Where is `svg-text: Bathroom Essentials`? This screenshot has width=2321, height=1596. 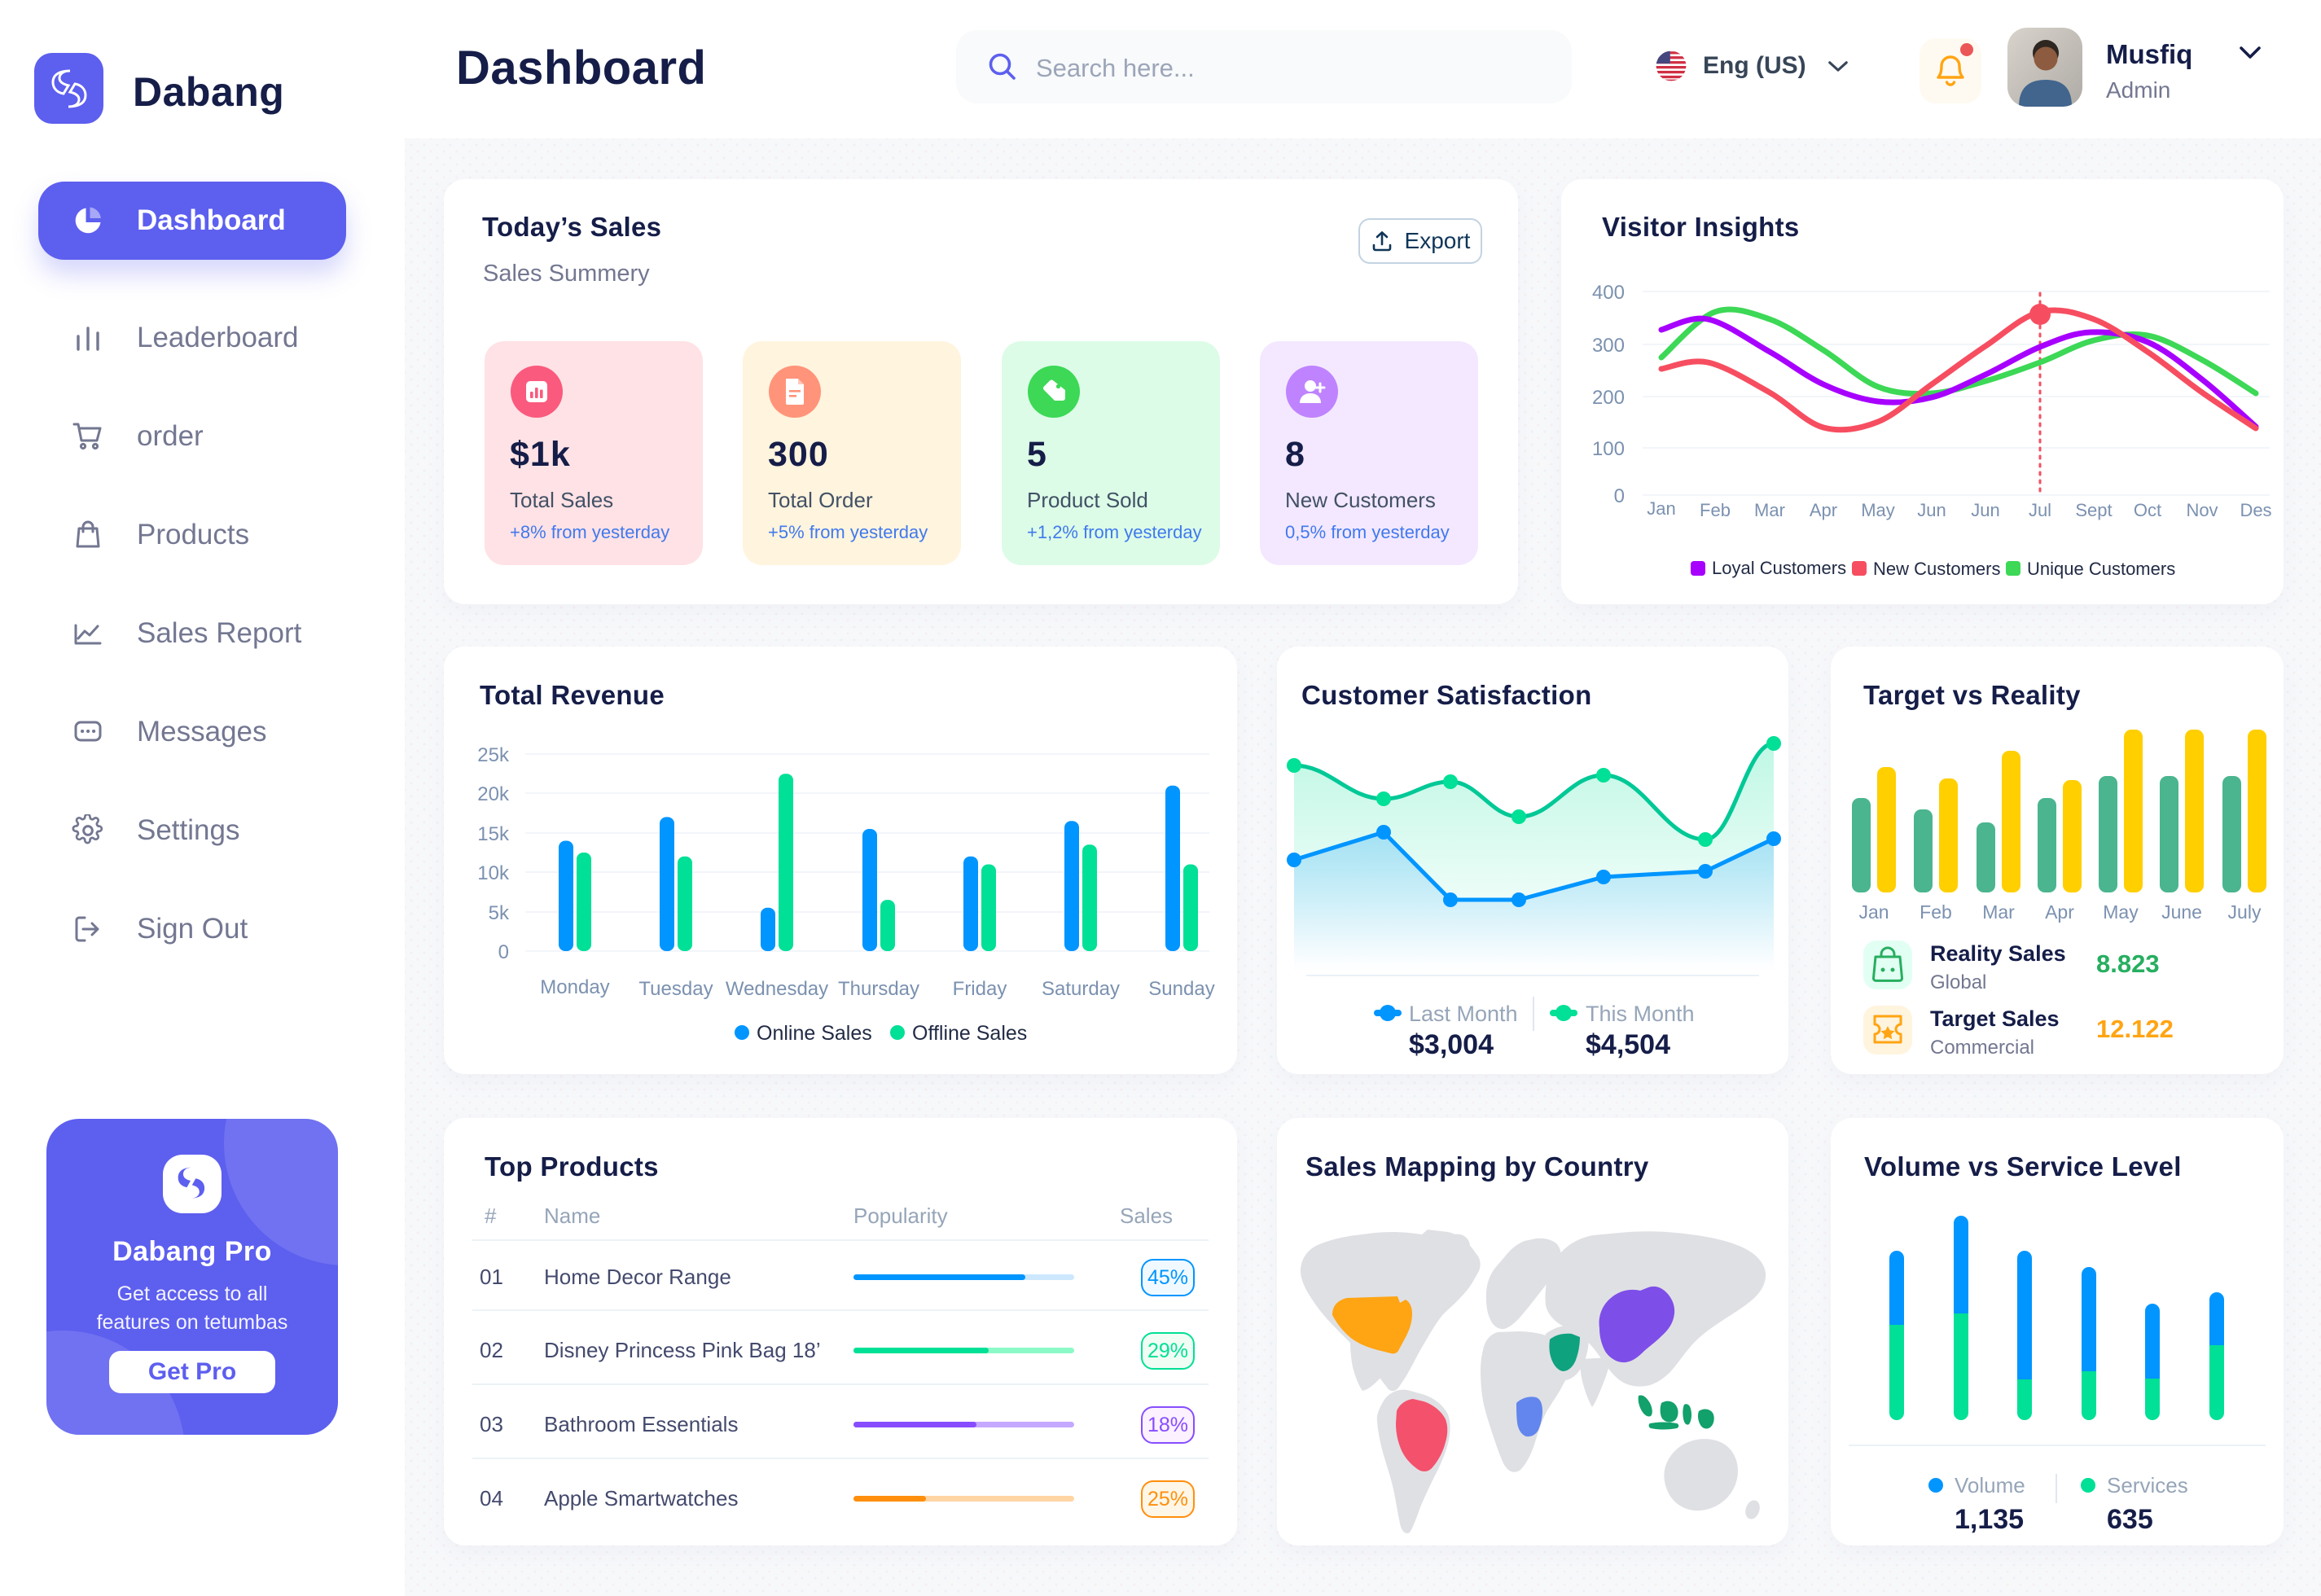 svg-text: Bathroom Essentials is located at coordinates (641, 1424).